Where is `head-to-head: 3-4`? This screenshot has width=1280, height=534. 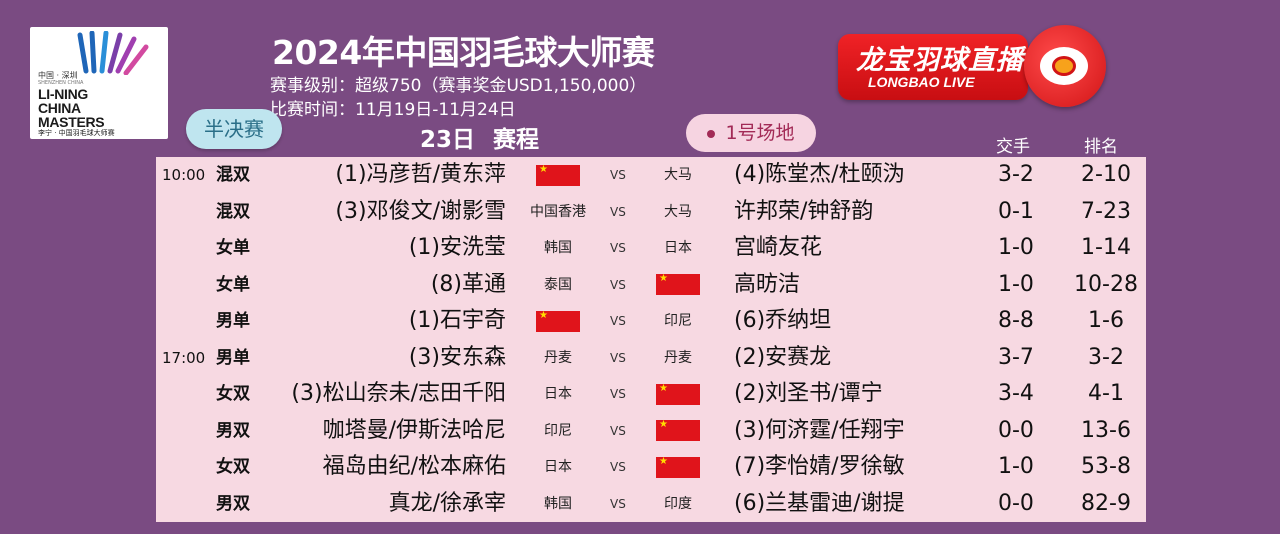
head-to-head: 3-4 is located at coordinates (1016, 393).